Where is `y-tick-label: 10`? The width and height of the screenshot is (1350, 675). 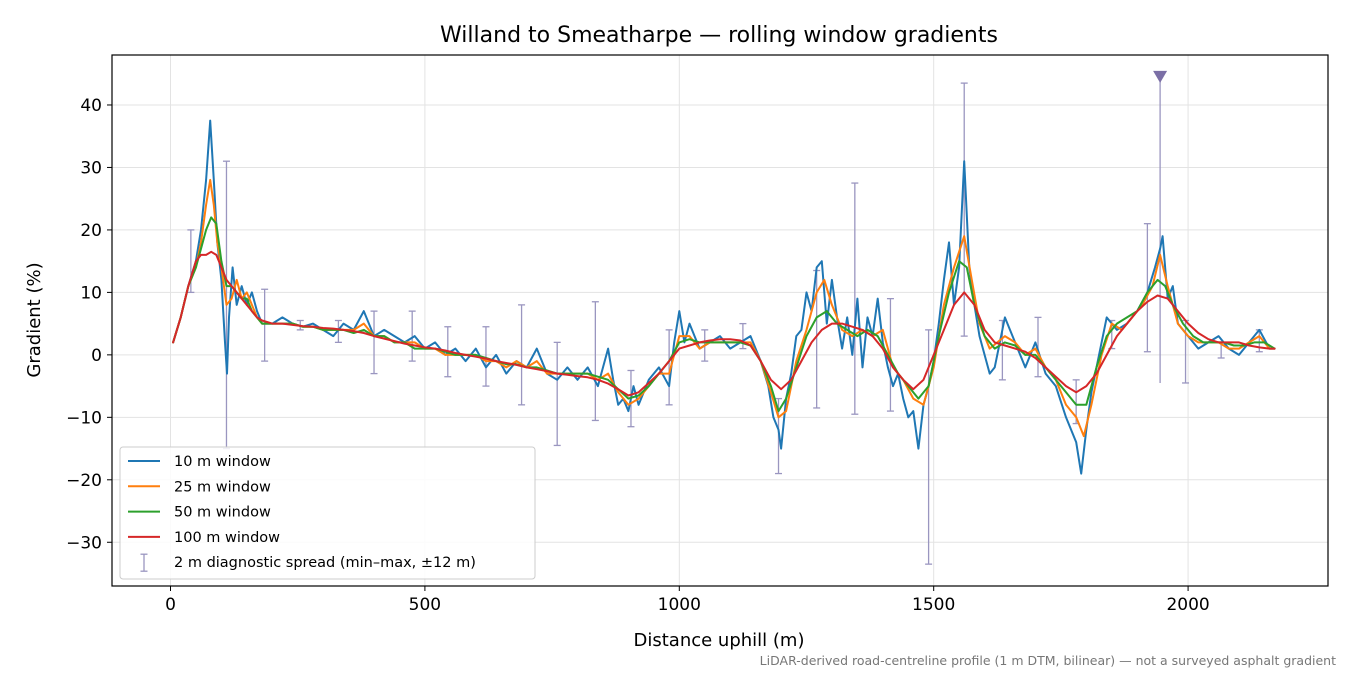 y-tick-label: 10 is located at coordinates (91, 293).